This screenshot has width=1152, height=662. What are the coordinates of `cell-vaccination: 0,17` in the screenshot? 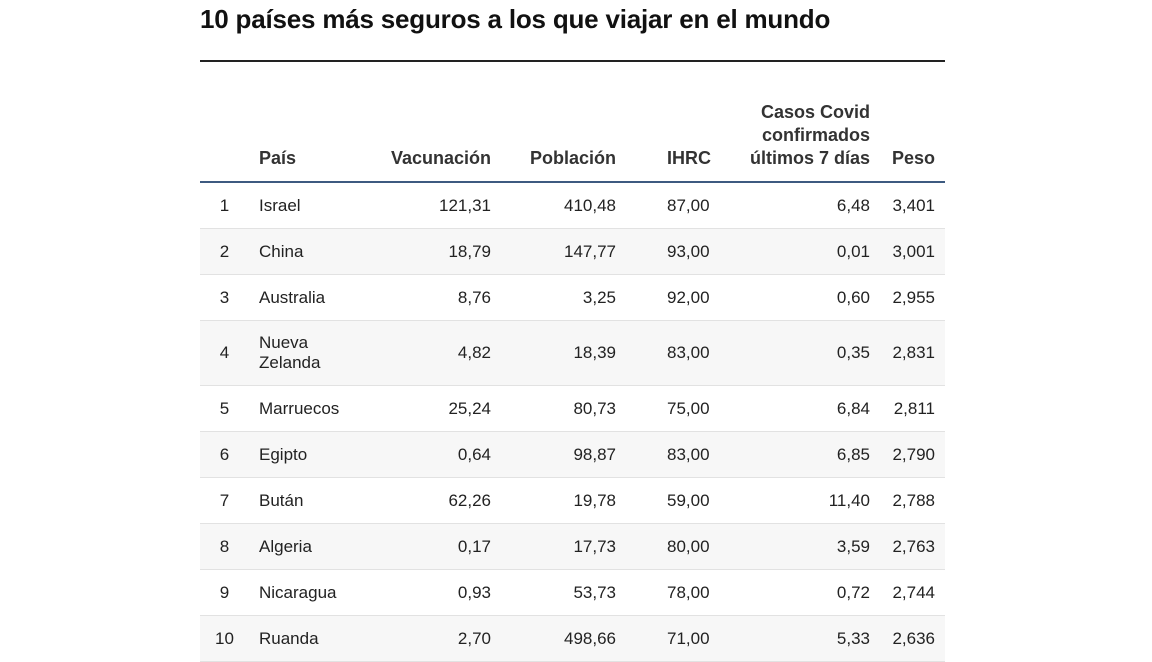 It's located at (425, 546).